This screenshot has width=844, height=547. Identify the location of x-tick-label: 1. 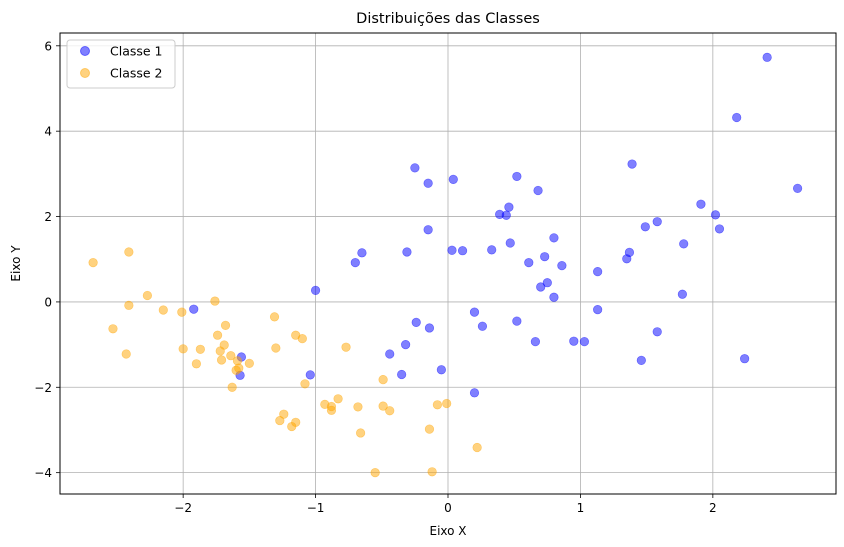
(581, 508).